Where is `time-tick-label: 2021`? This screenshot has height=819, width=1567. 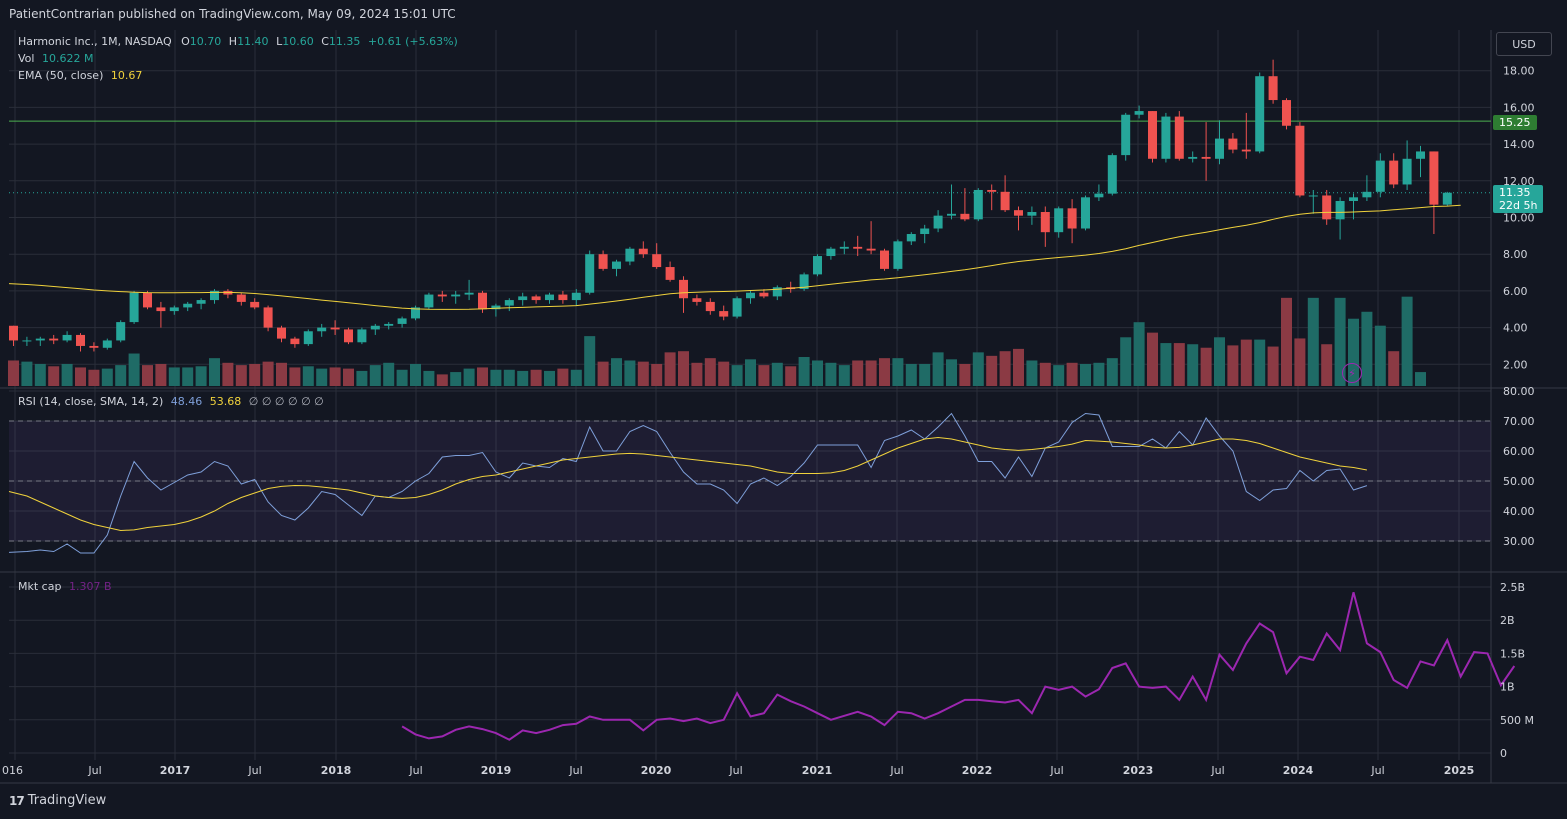
time-tick-label: 2021 is located at coordinates (817, 770).